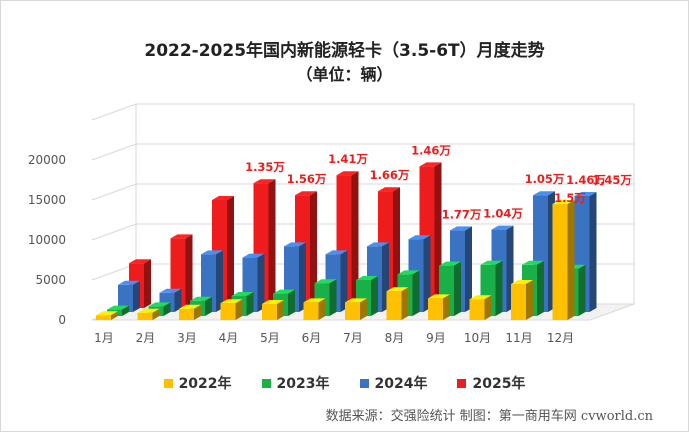 This screenshot has height=432, width=689. I want to click on y-tick-label: 15000, so click(47, 200).